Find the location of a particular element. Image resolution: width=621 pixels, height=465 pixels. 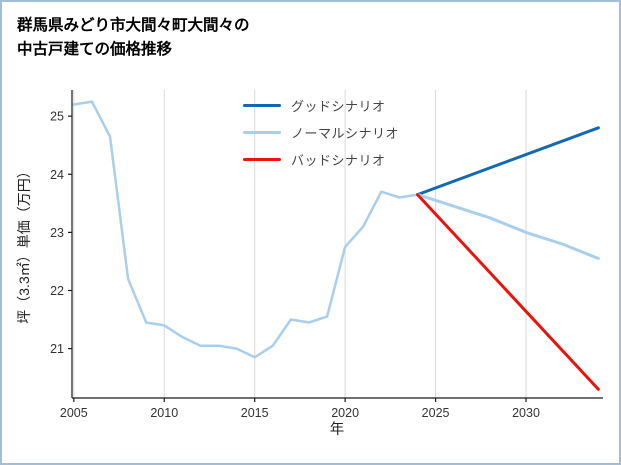

x-tick-label: 2030 is located at coordinates (526, 413).